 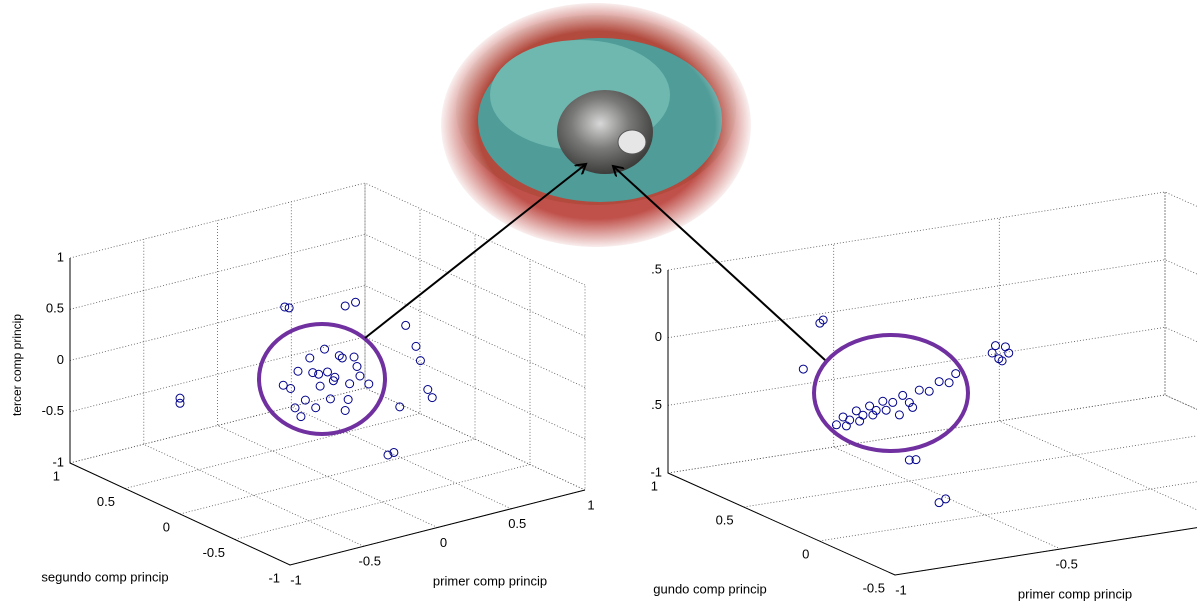 What do you see at coordinates (709, 588) in the screenshot?
I see `y-axis-label: gundo comp princip` at bounding box center [709, 588].